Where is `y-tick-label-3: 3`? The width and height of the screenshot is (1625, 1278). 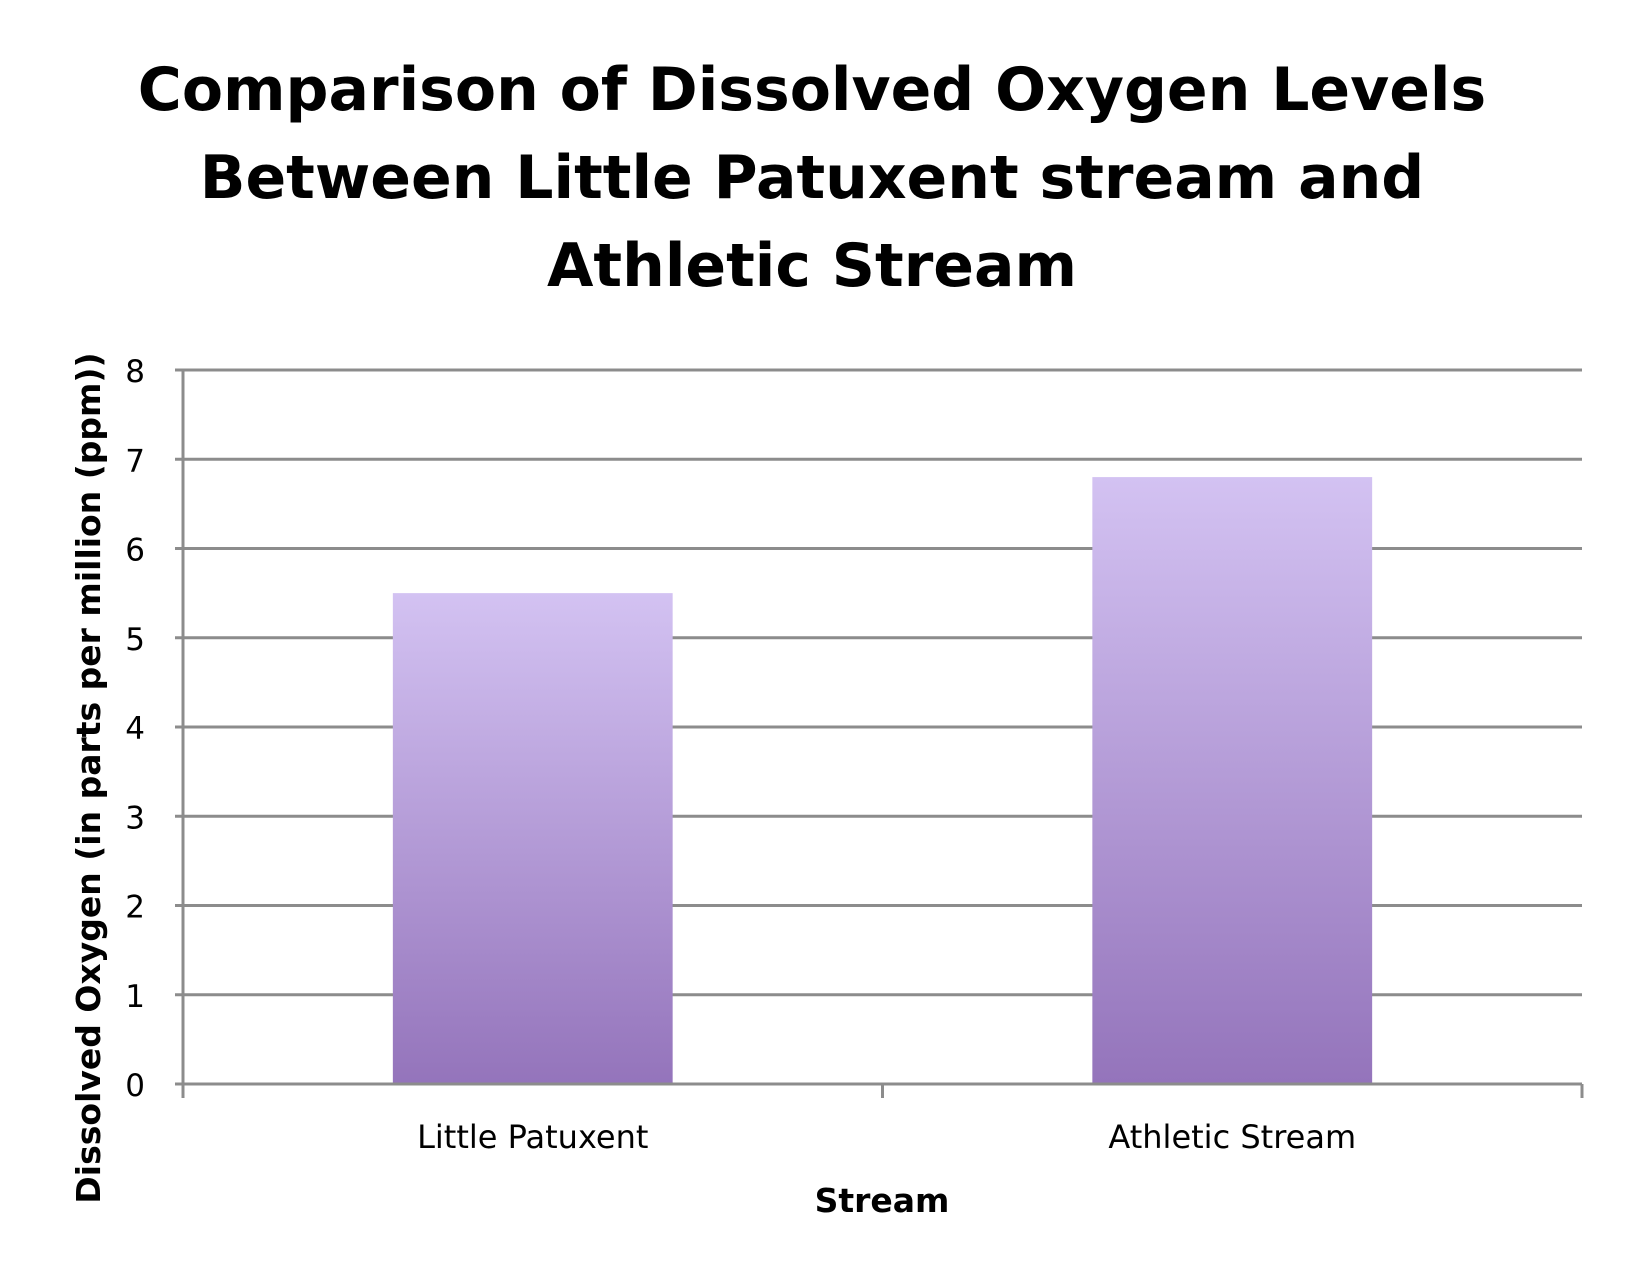 y-tick-label-3: 3 is located at coordinates (135, 818).